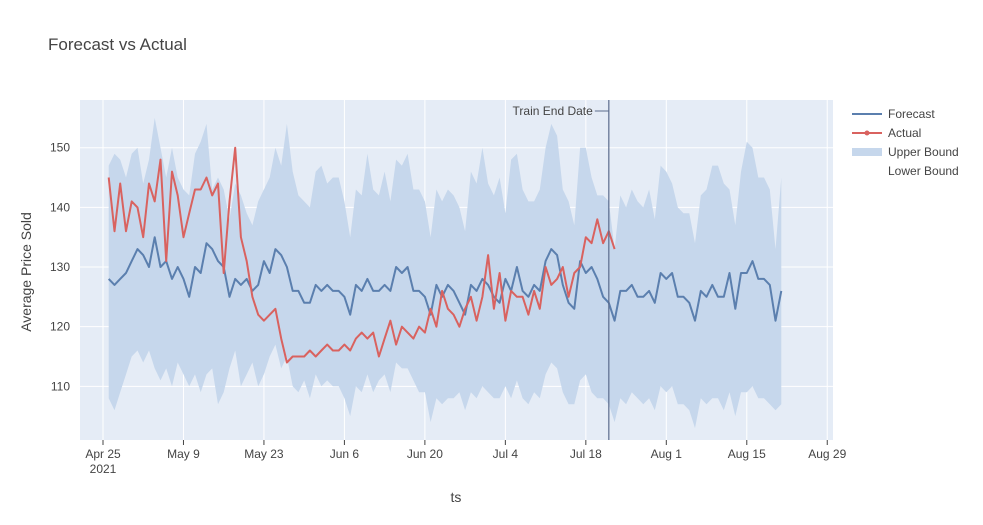  I want to click on legend-item-upper-bound: Upper Bound, so click(905, 152).